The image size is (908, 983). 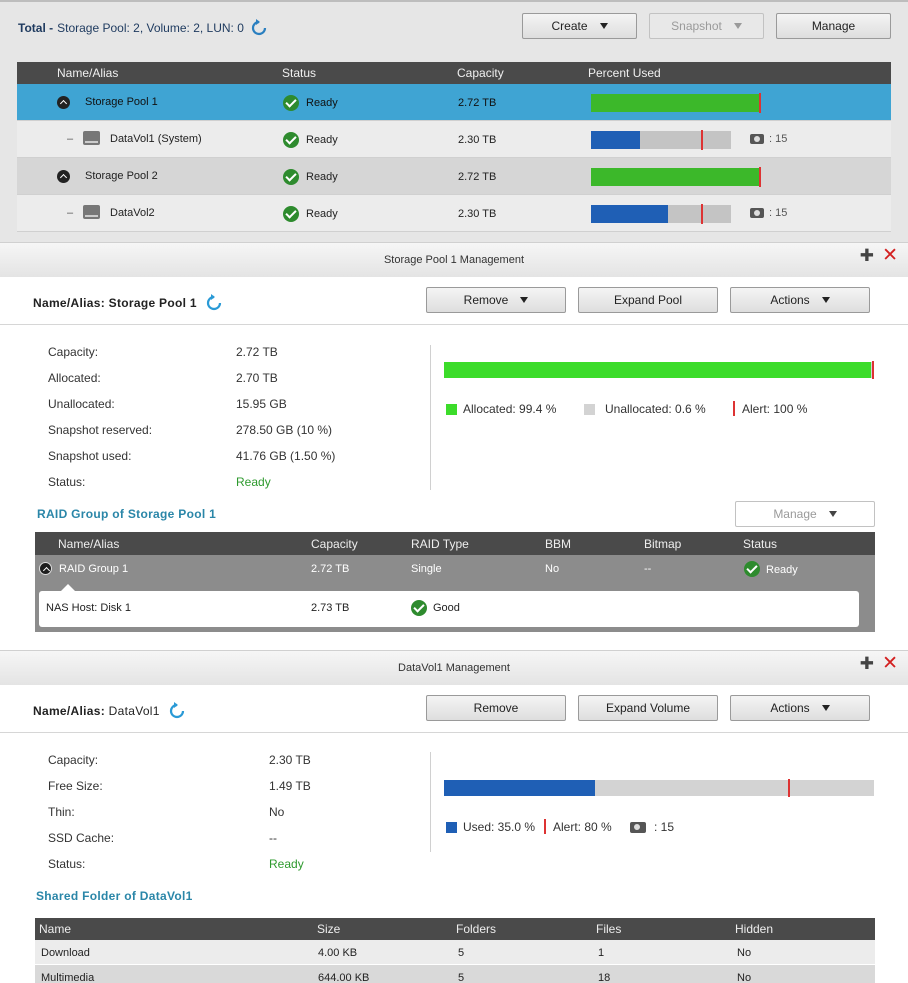 I want to click on expand-volume-button: Expand Volume, so click(x=648, y=708).